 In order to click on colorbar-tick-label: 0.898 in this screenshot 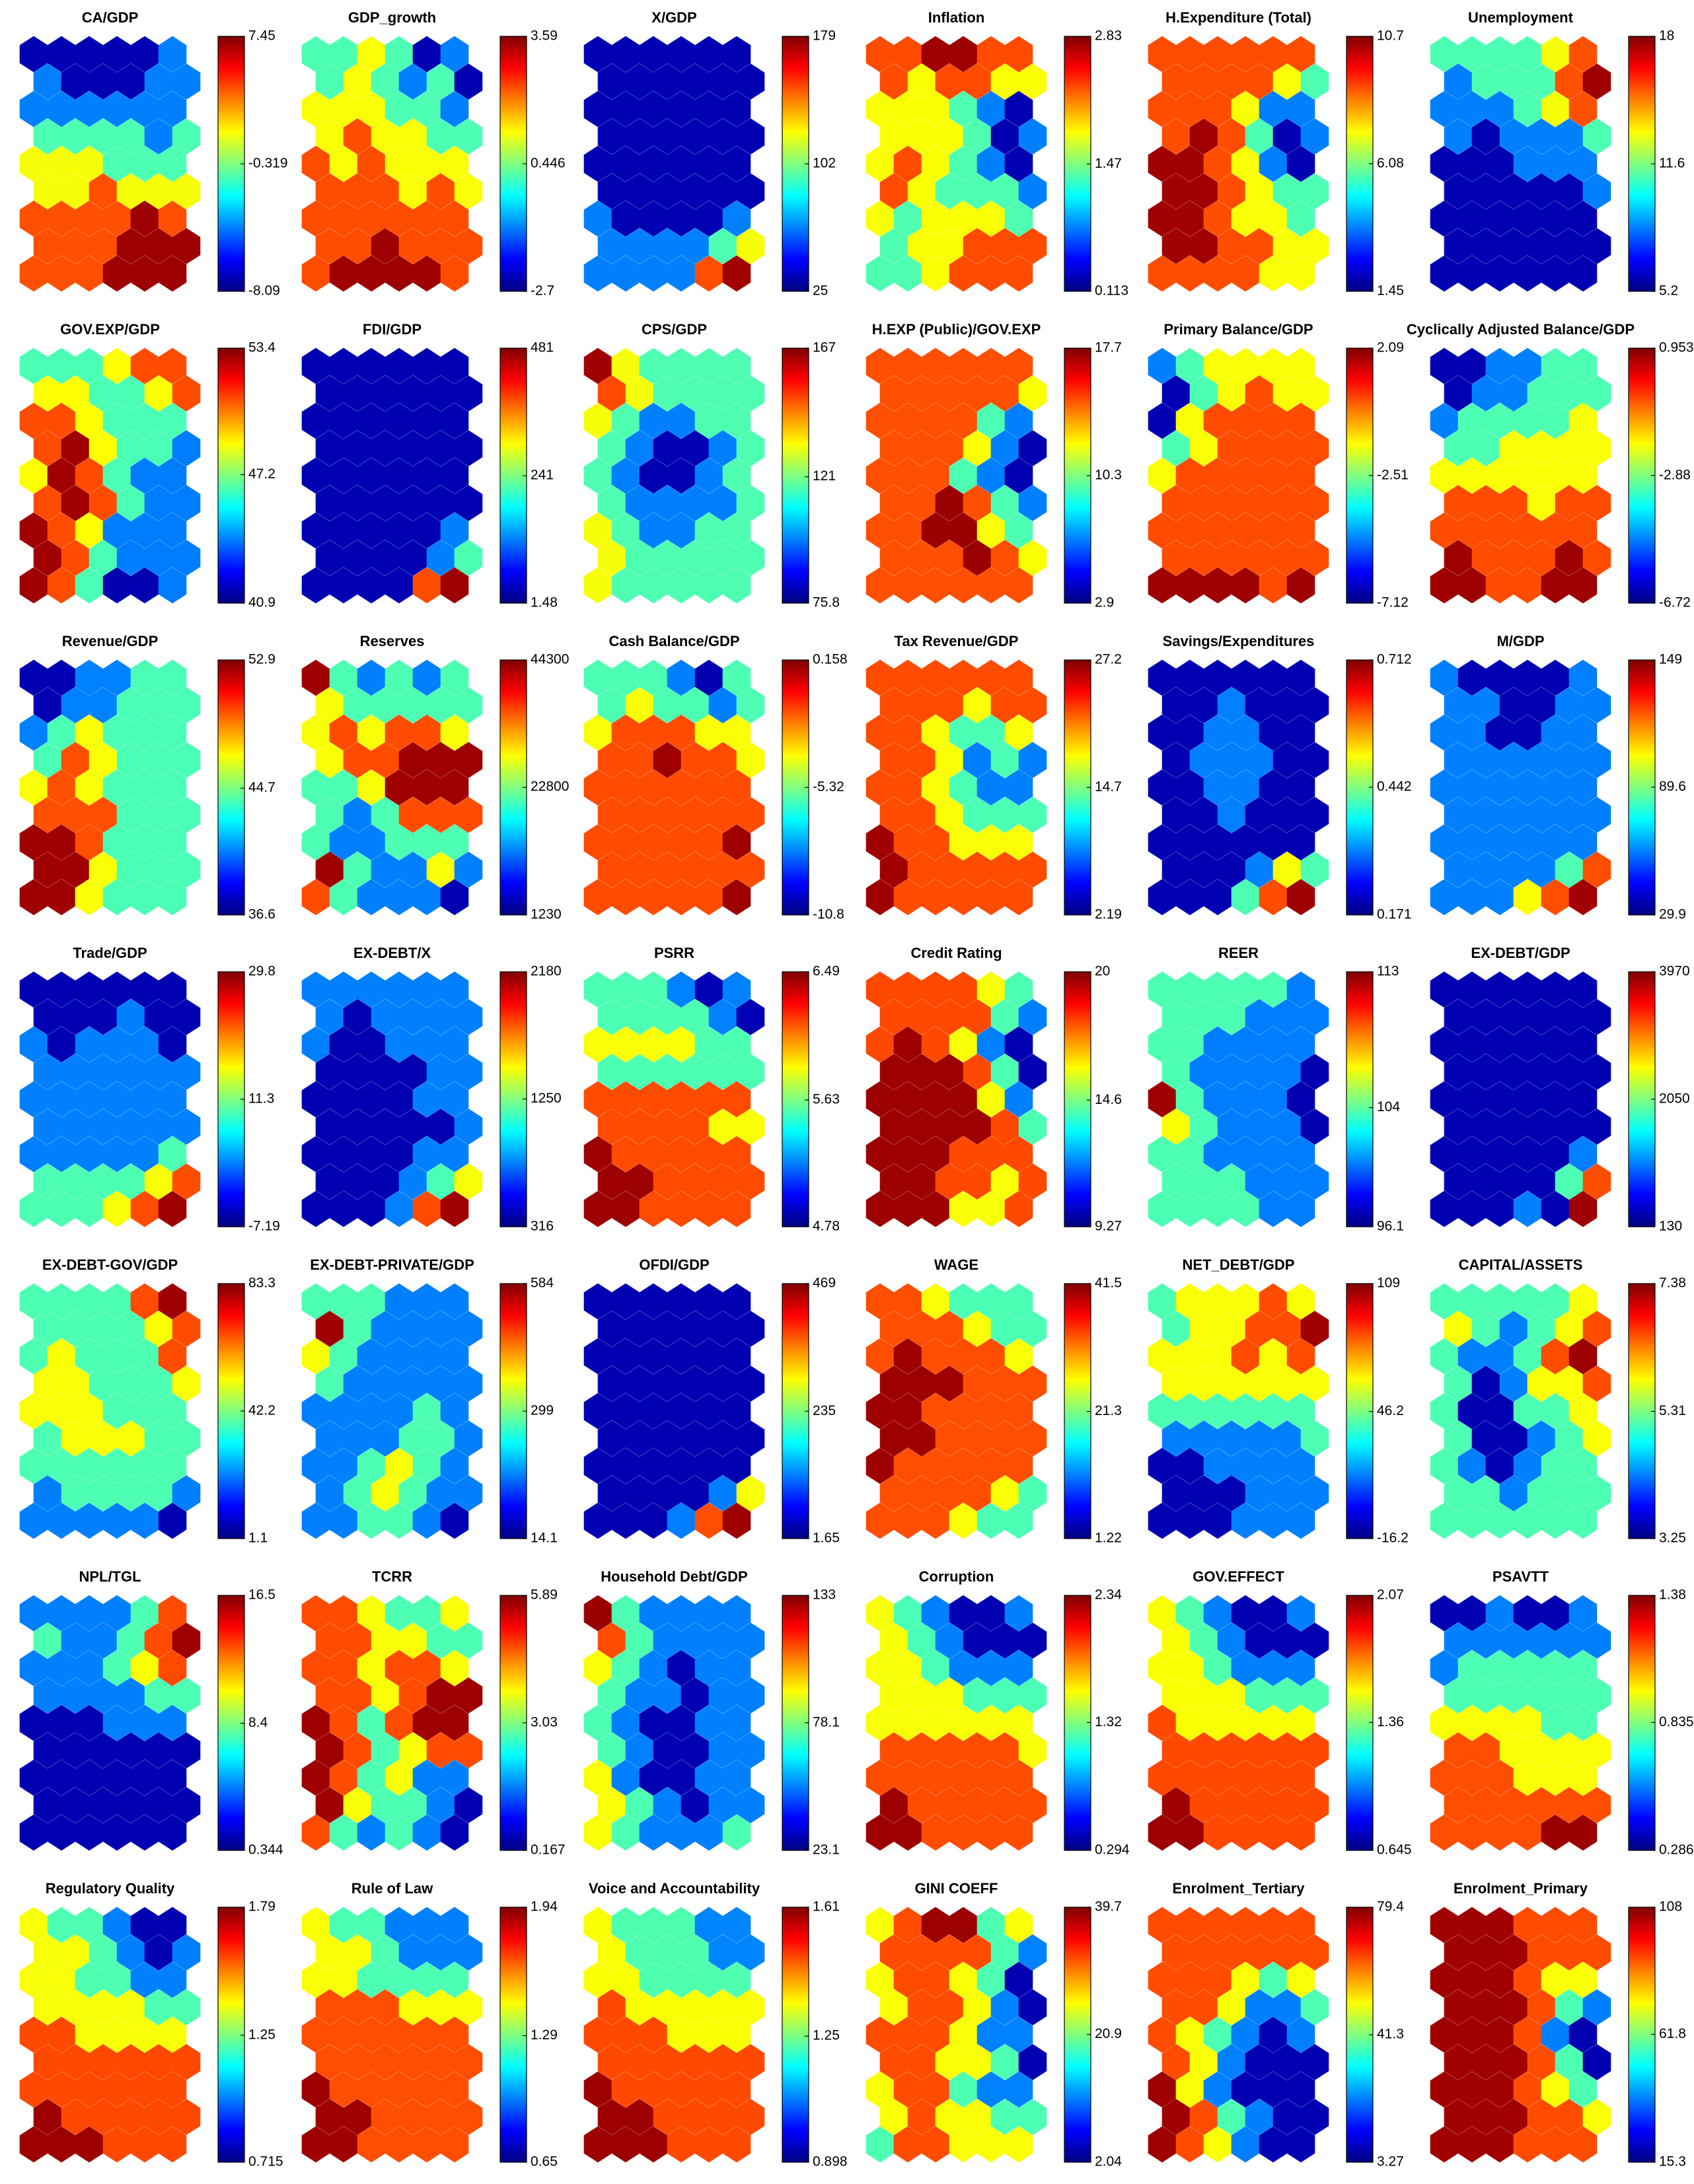, I will do `click(830, 2161)`.